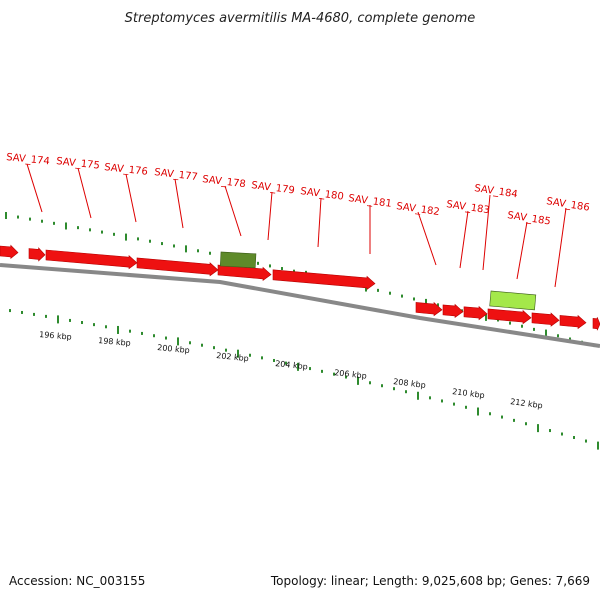  I want to click on scale-label: 202 kbp, so click(232, 357).